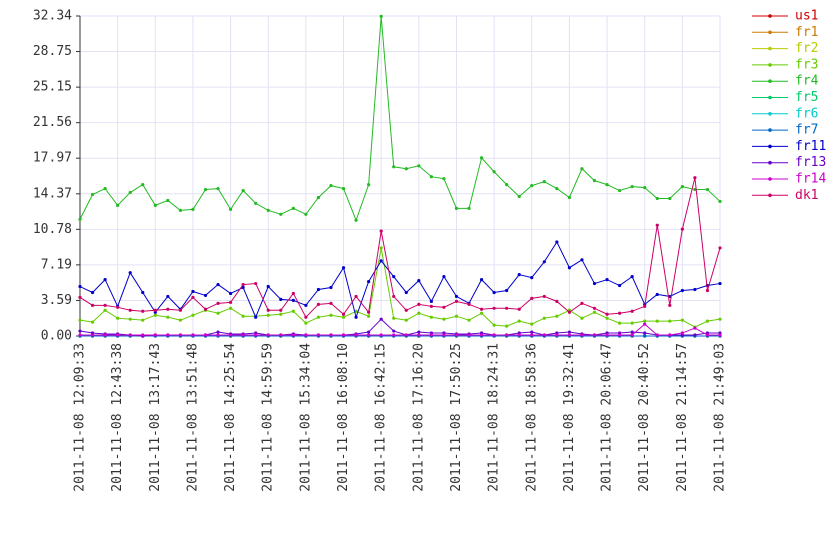 Image resolution: width=840 pixels, height=560 pixels. I want to click on x-tick-label: 2011-11-08 18:24:31, so click(494, 417).